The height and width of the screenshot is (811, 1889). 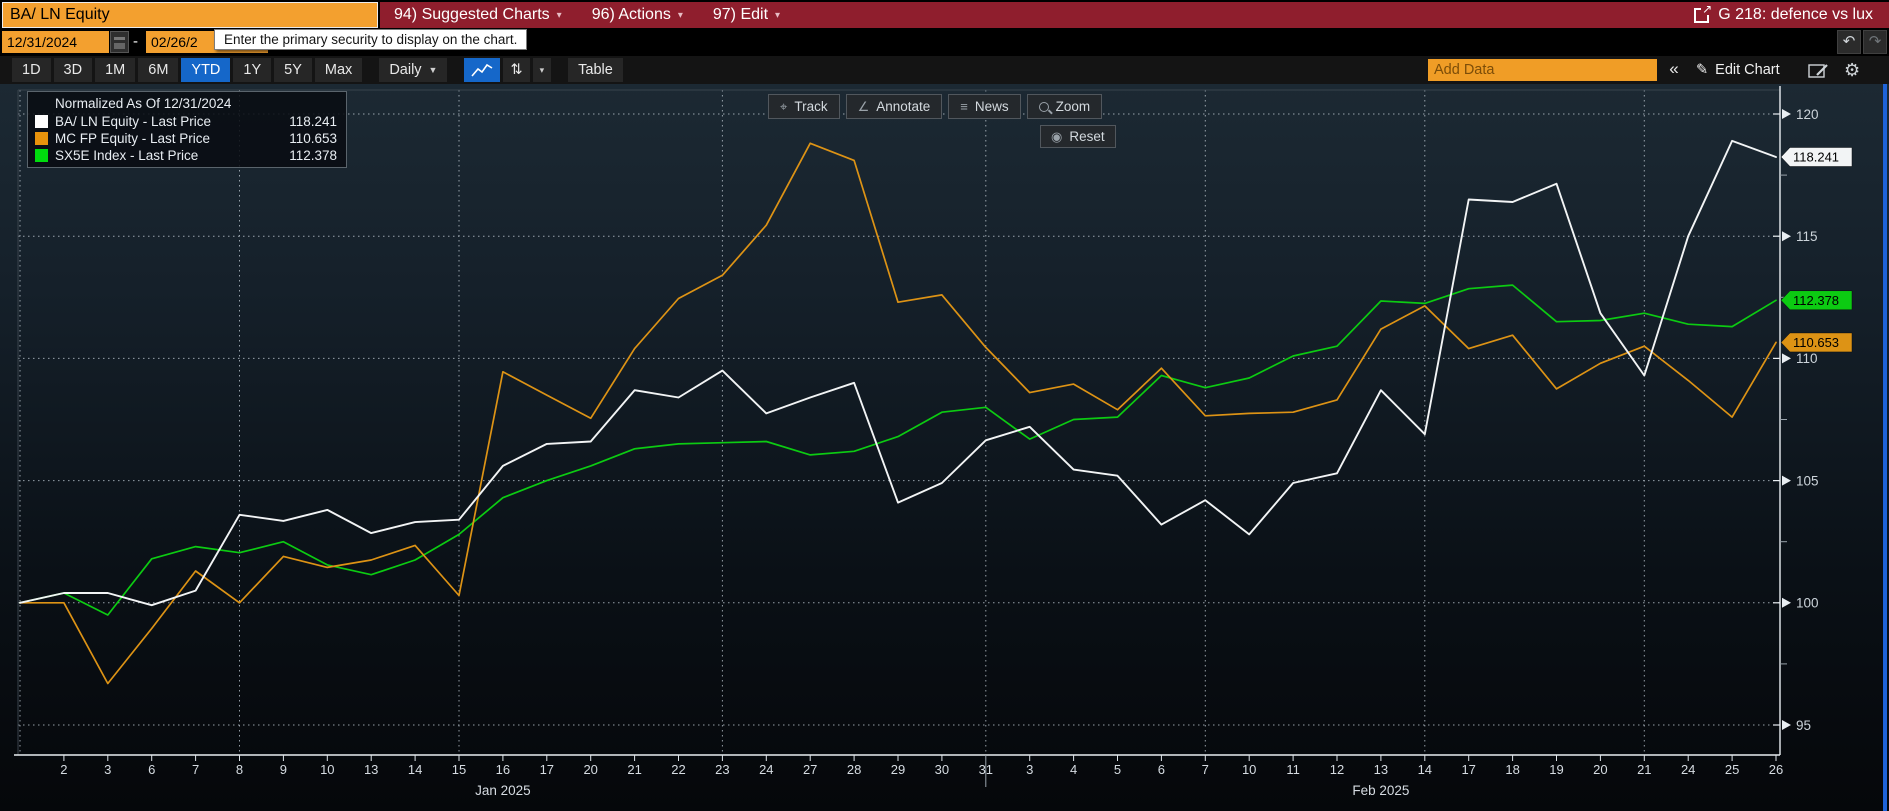 What do you see at coordinates (547, 769) in the screenshot?
I see `svg-text: 17` at bounding box center [547, 769].